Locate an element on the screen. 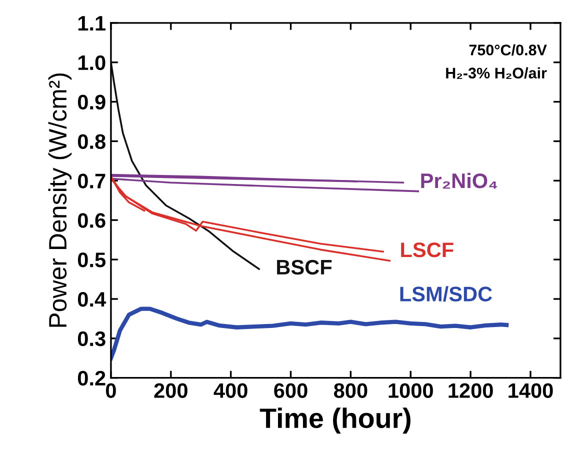 This screenshot has height=458, width=569. series-label: LSM/SDC is located at coordinates (446, 294).